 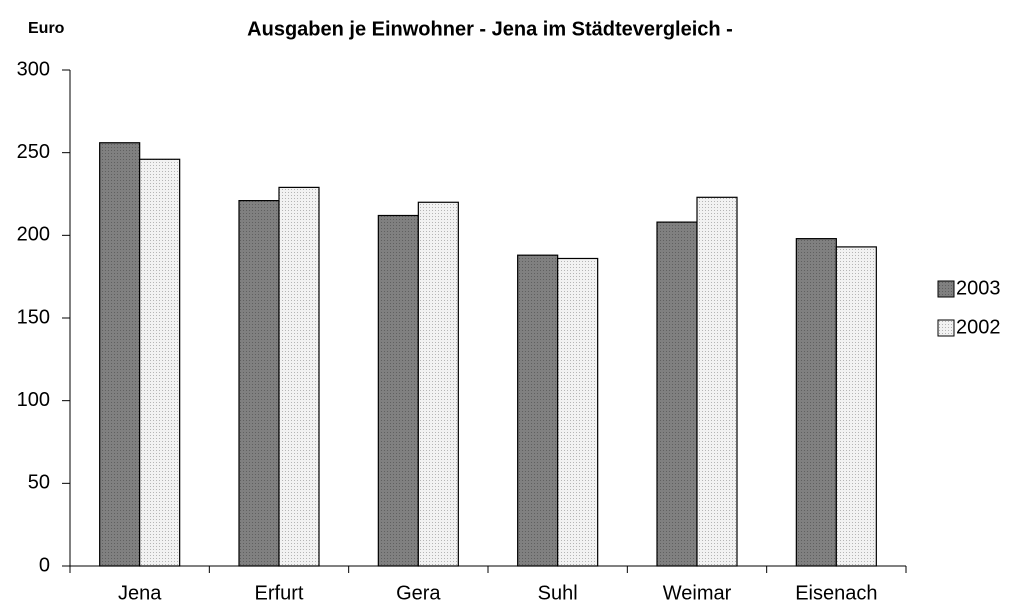 What do you see at coordinates (836, 593) in the screenshot?
I see `x-tick-label: Eisenach` at bounding box center [836, 593].